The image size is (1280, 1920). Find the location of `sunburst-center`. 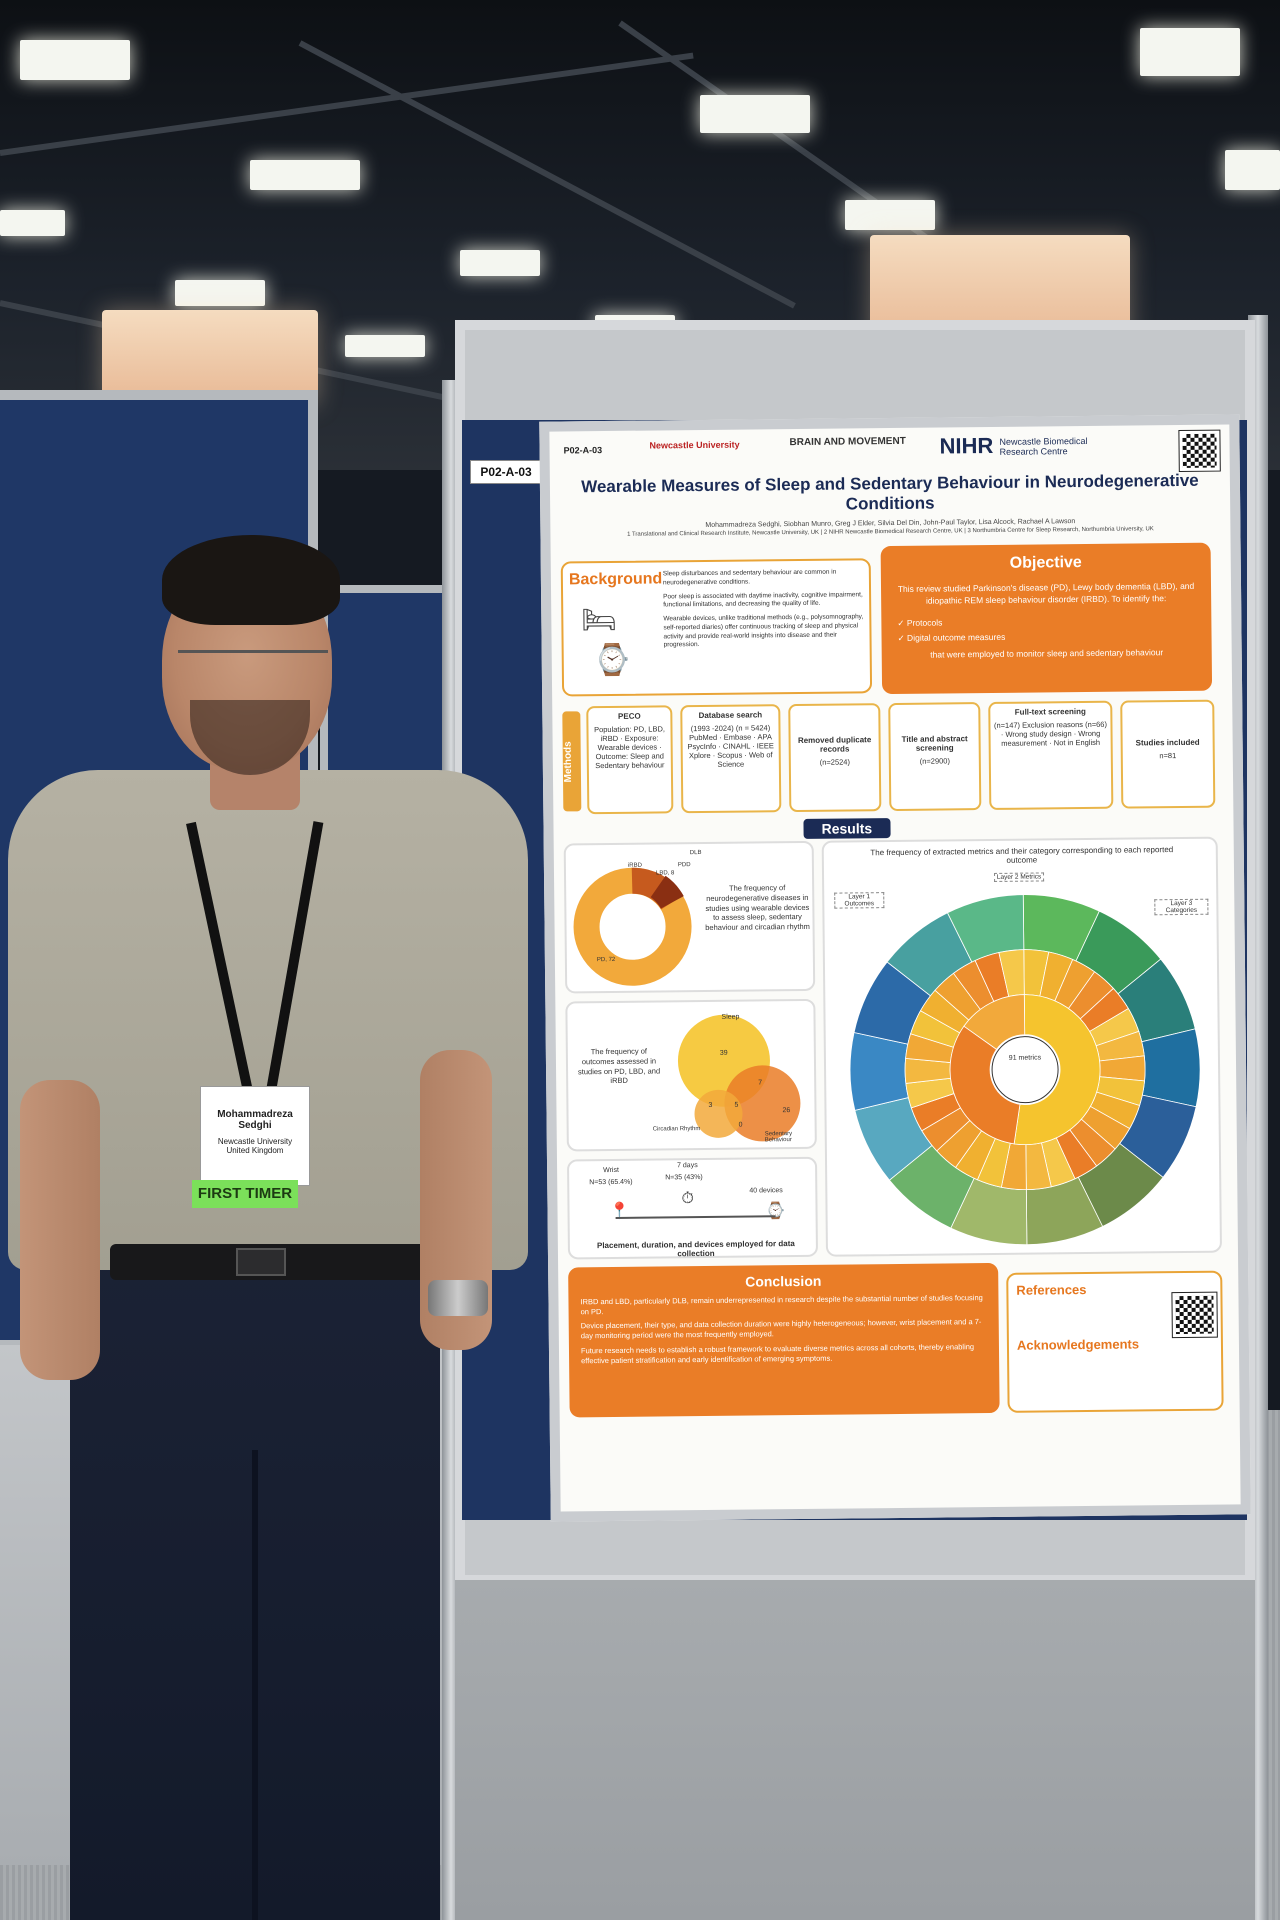

sunburst-center is located at coordinates (1025, 1070).